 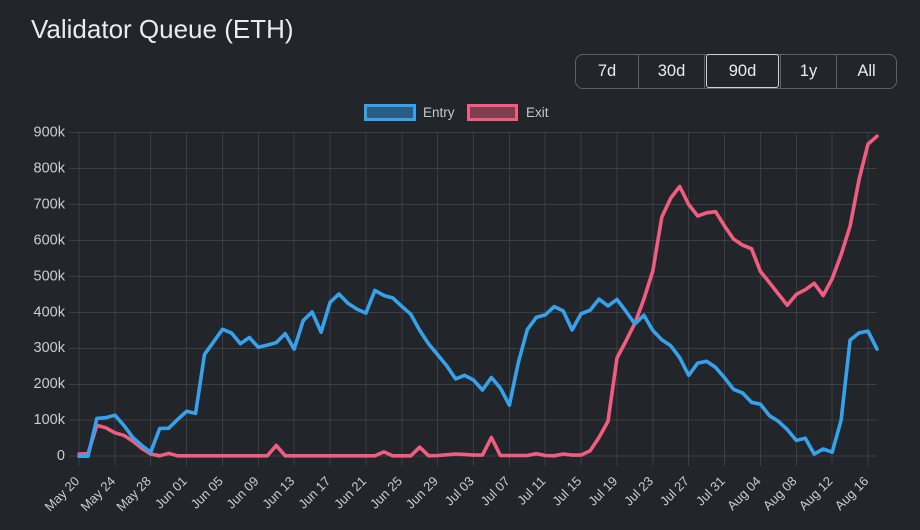 I want to click on svg-text: 700k, so click(x=50, y=204).